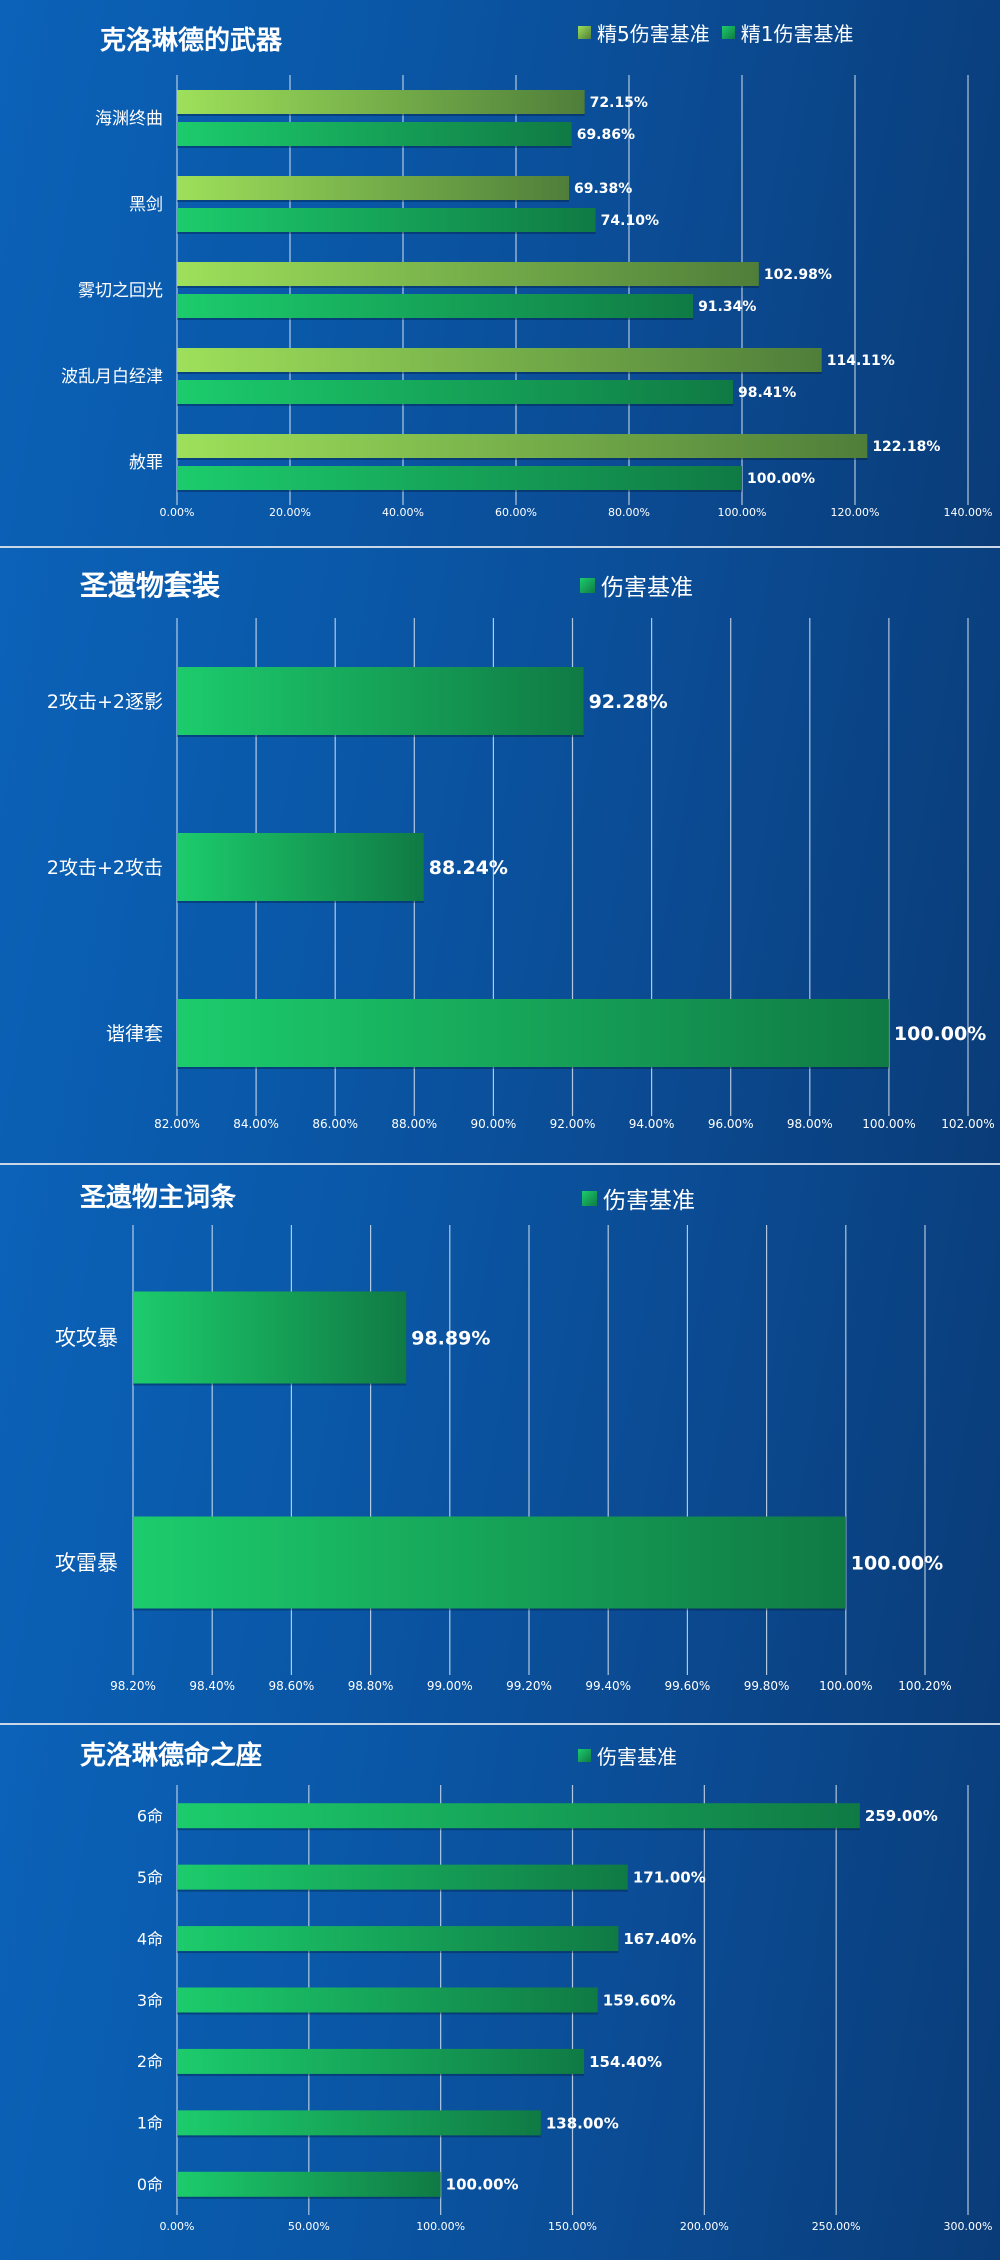 The image size is (1000, 2260). I want to click on data-label: 167.40%, so click(659, 1939).